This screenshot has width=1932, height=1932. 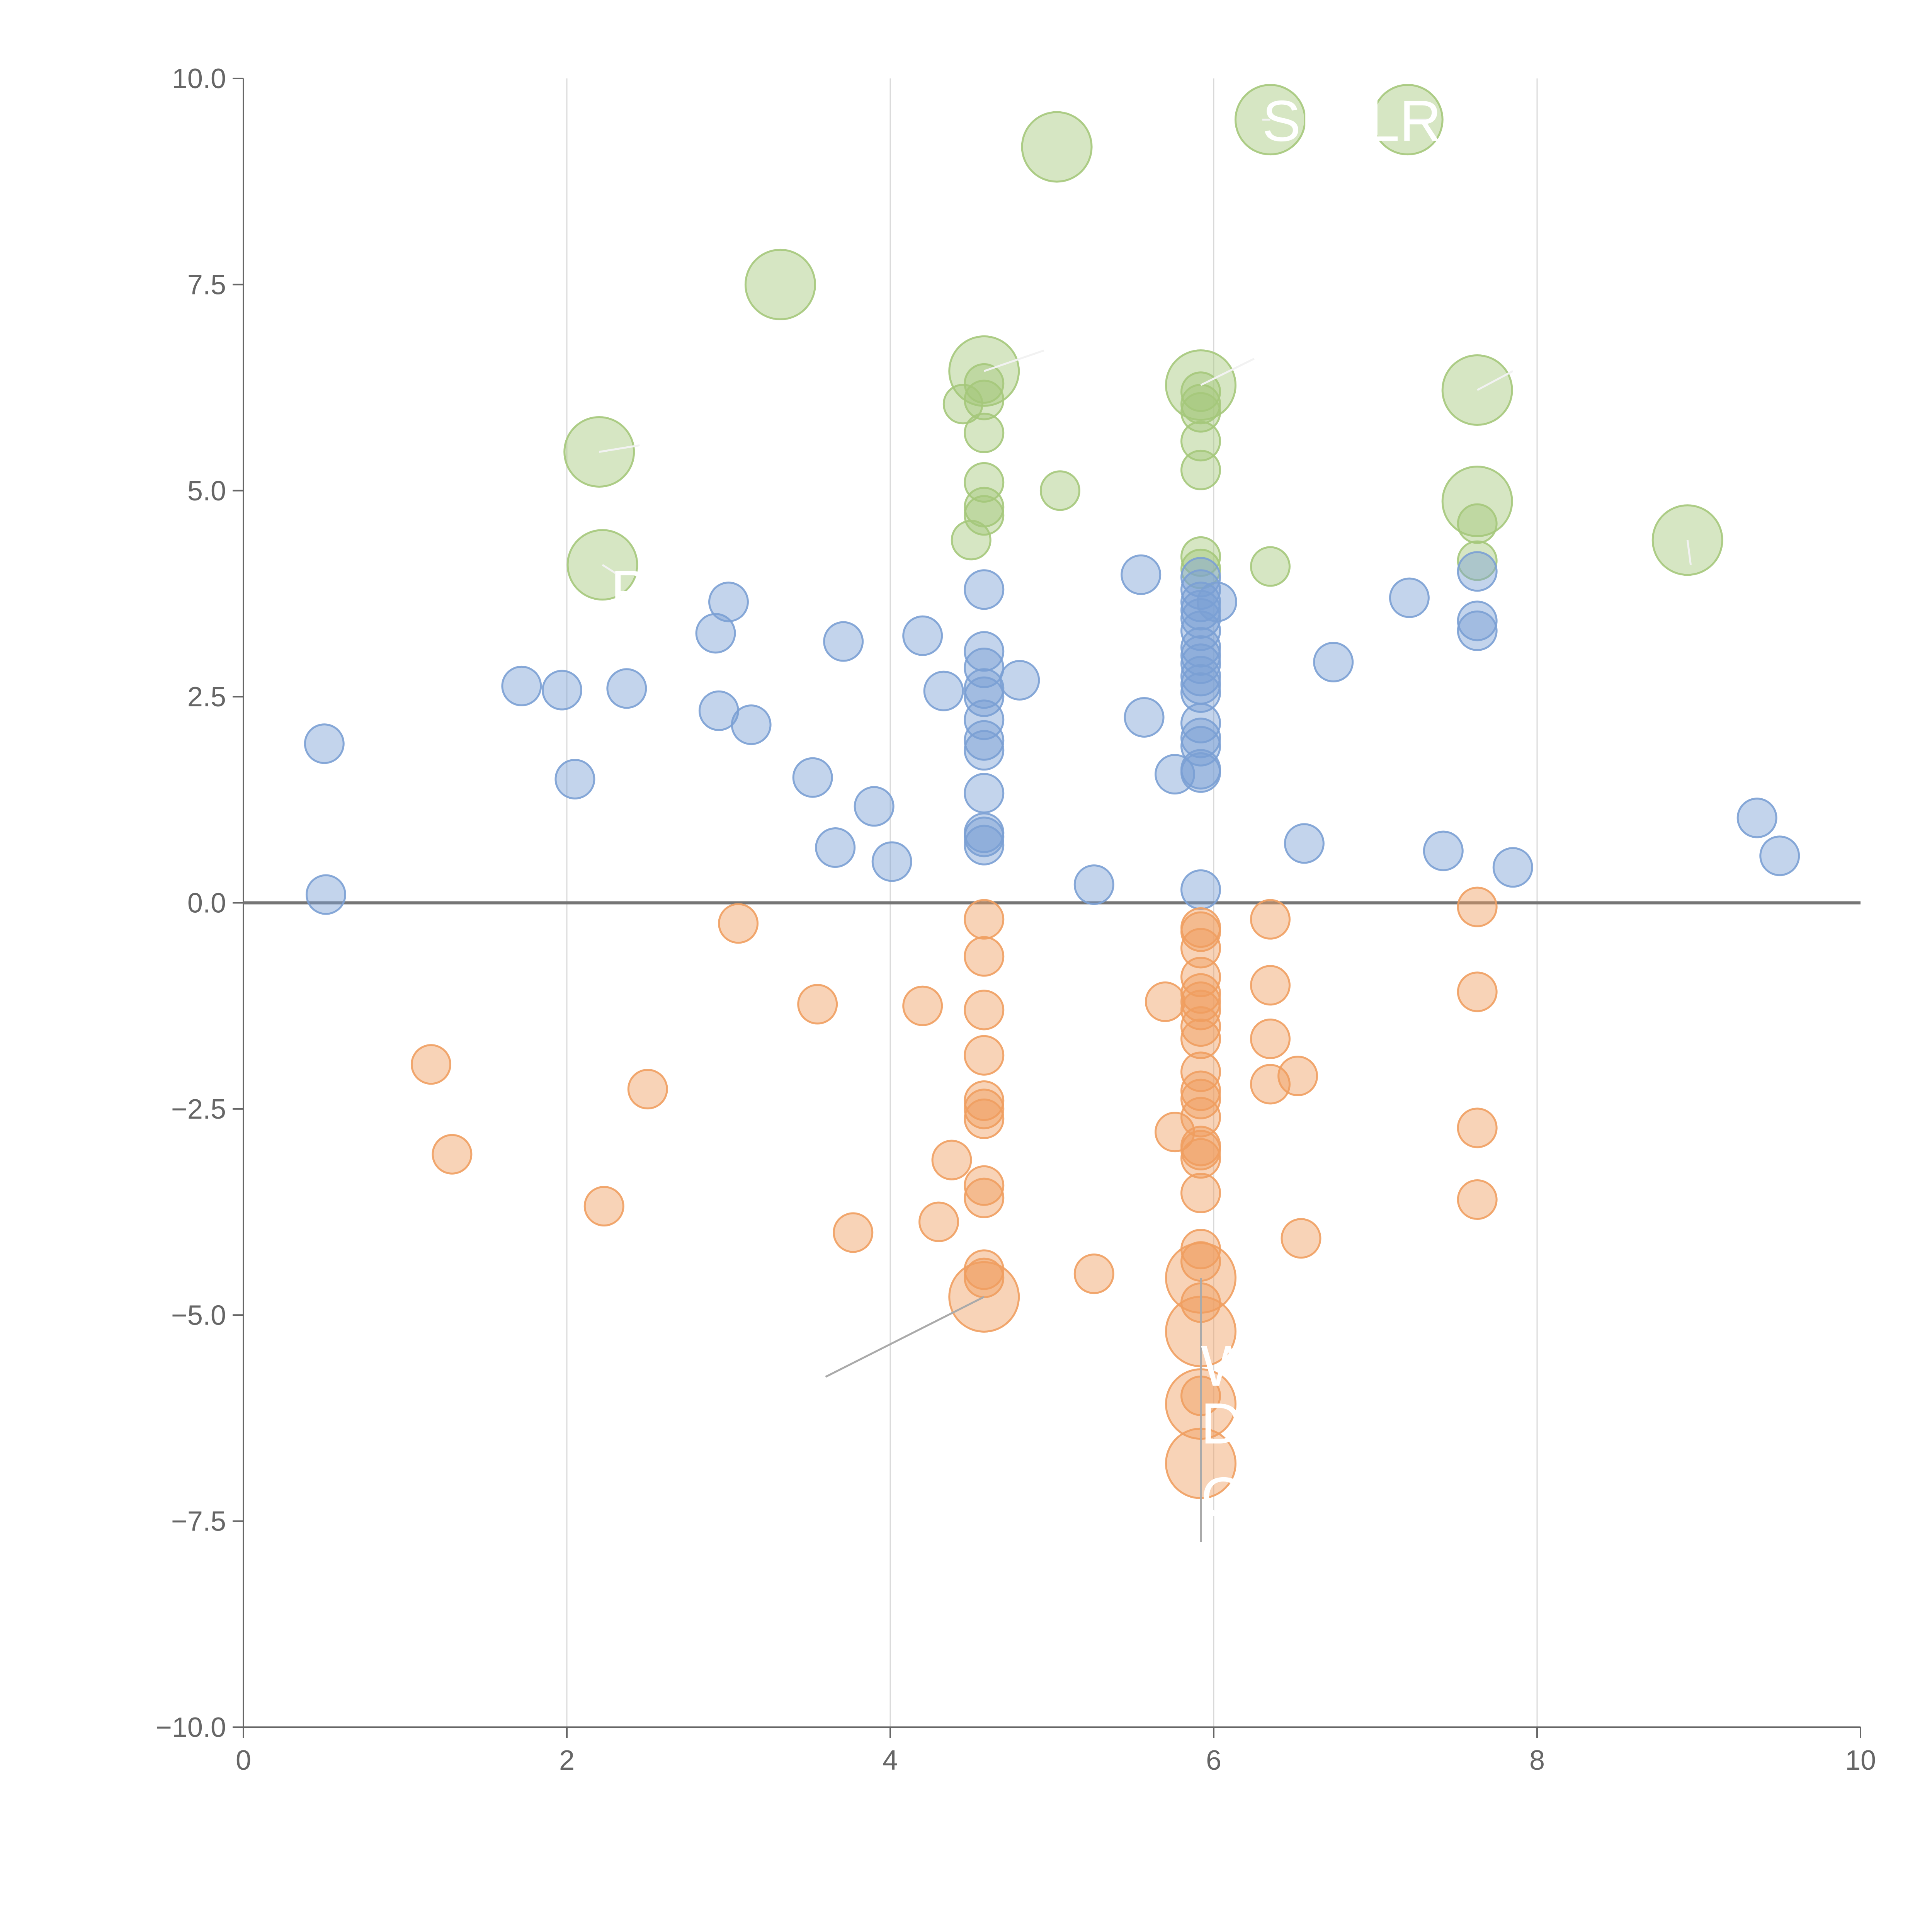 I want to click on y-tick-label: 7.5, so click(x=207, y=284).